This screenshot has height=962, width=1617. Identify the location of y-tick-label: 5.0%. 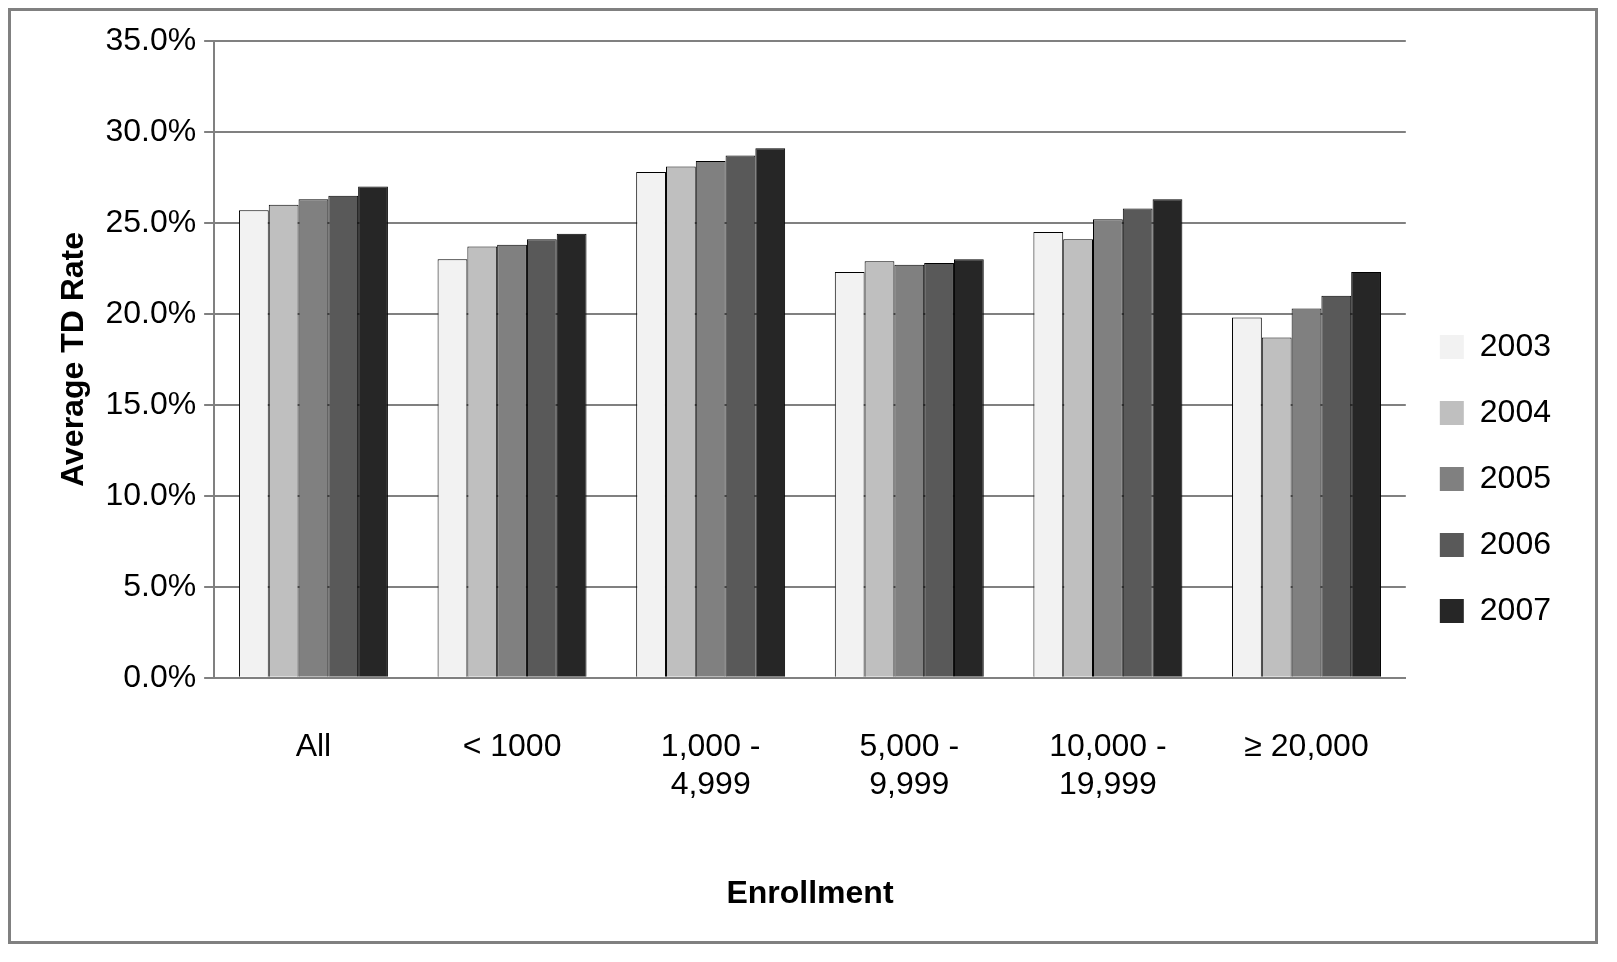
(160, 584).